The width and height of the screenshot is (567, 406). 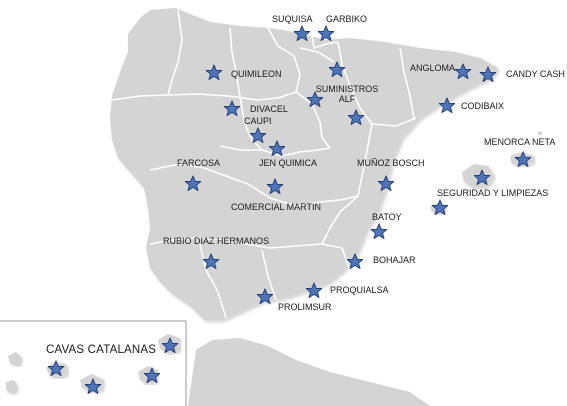 I want to click on label-suquisa: SUQUISA, so click(x=292, y=19).